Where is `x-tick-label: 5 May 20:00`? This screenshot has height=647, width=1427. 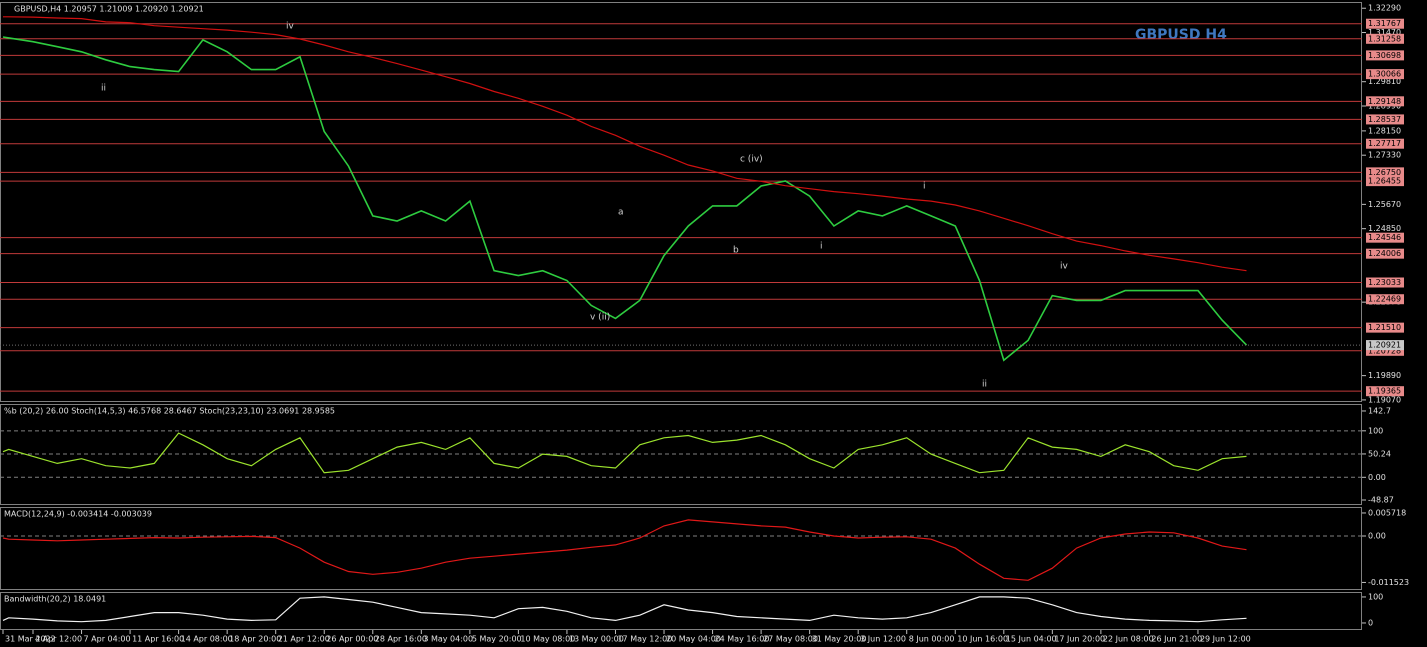
x-tick-label: 5 May 20:00 is located at coordinates (497, 639).